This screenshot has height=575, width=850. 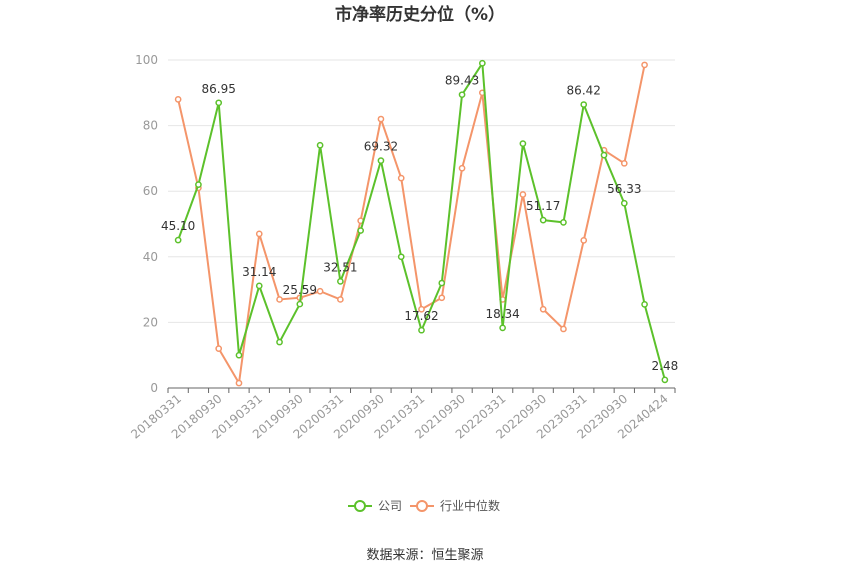 I want to click on data-label: 89.43, so click(x=462, y=81).